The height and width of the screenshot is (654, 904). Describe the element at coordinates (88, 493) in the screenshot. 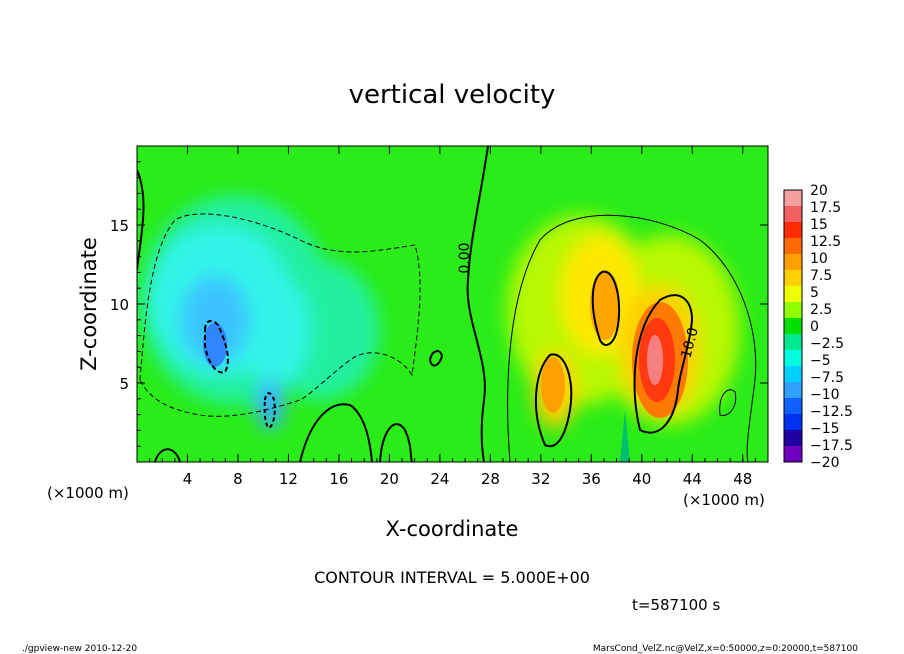

I see `x-unit-left: (×1000 m)` at that location.